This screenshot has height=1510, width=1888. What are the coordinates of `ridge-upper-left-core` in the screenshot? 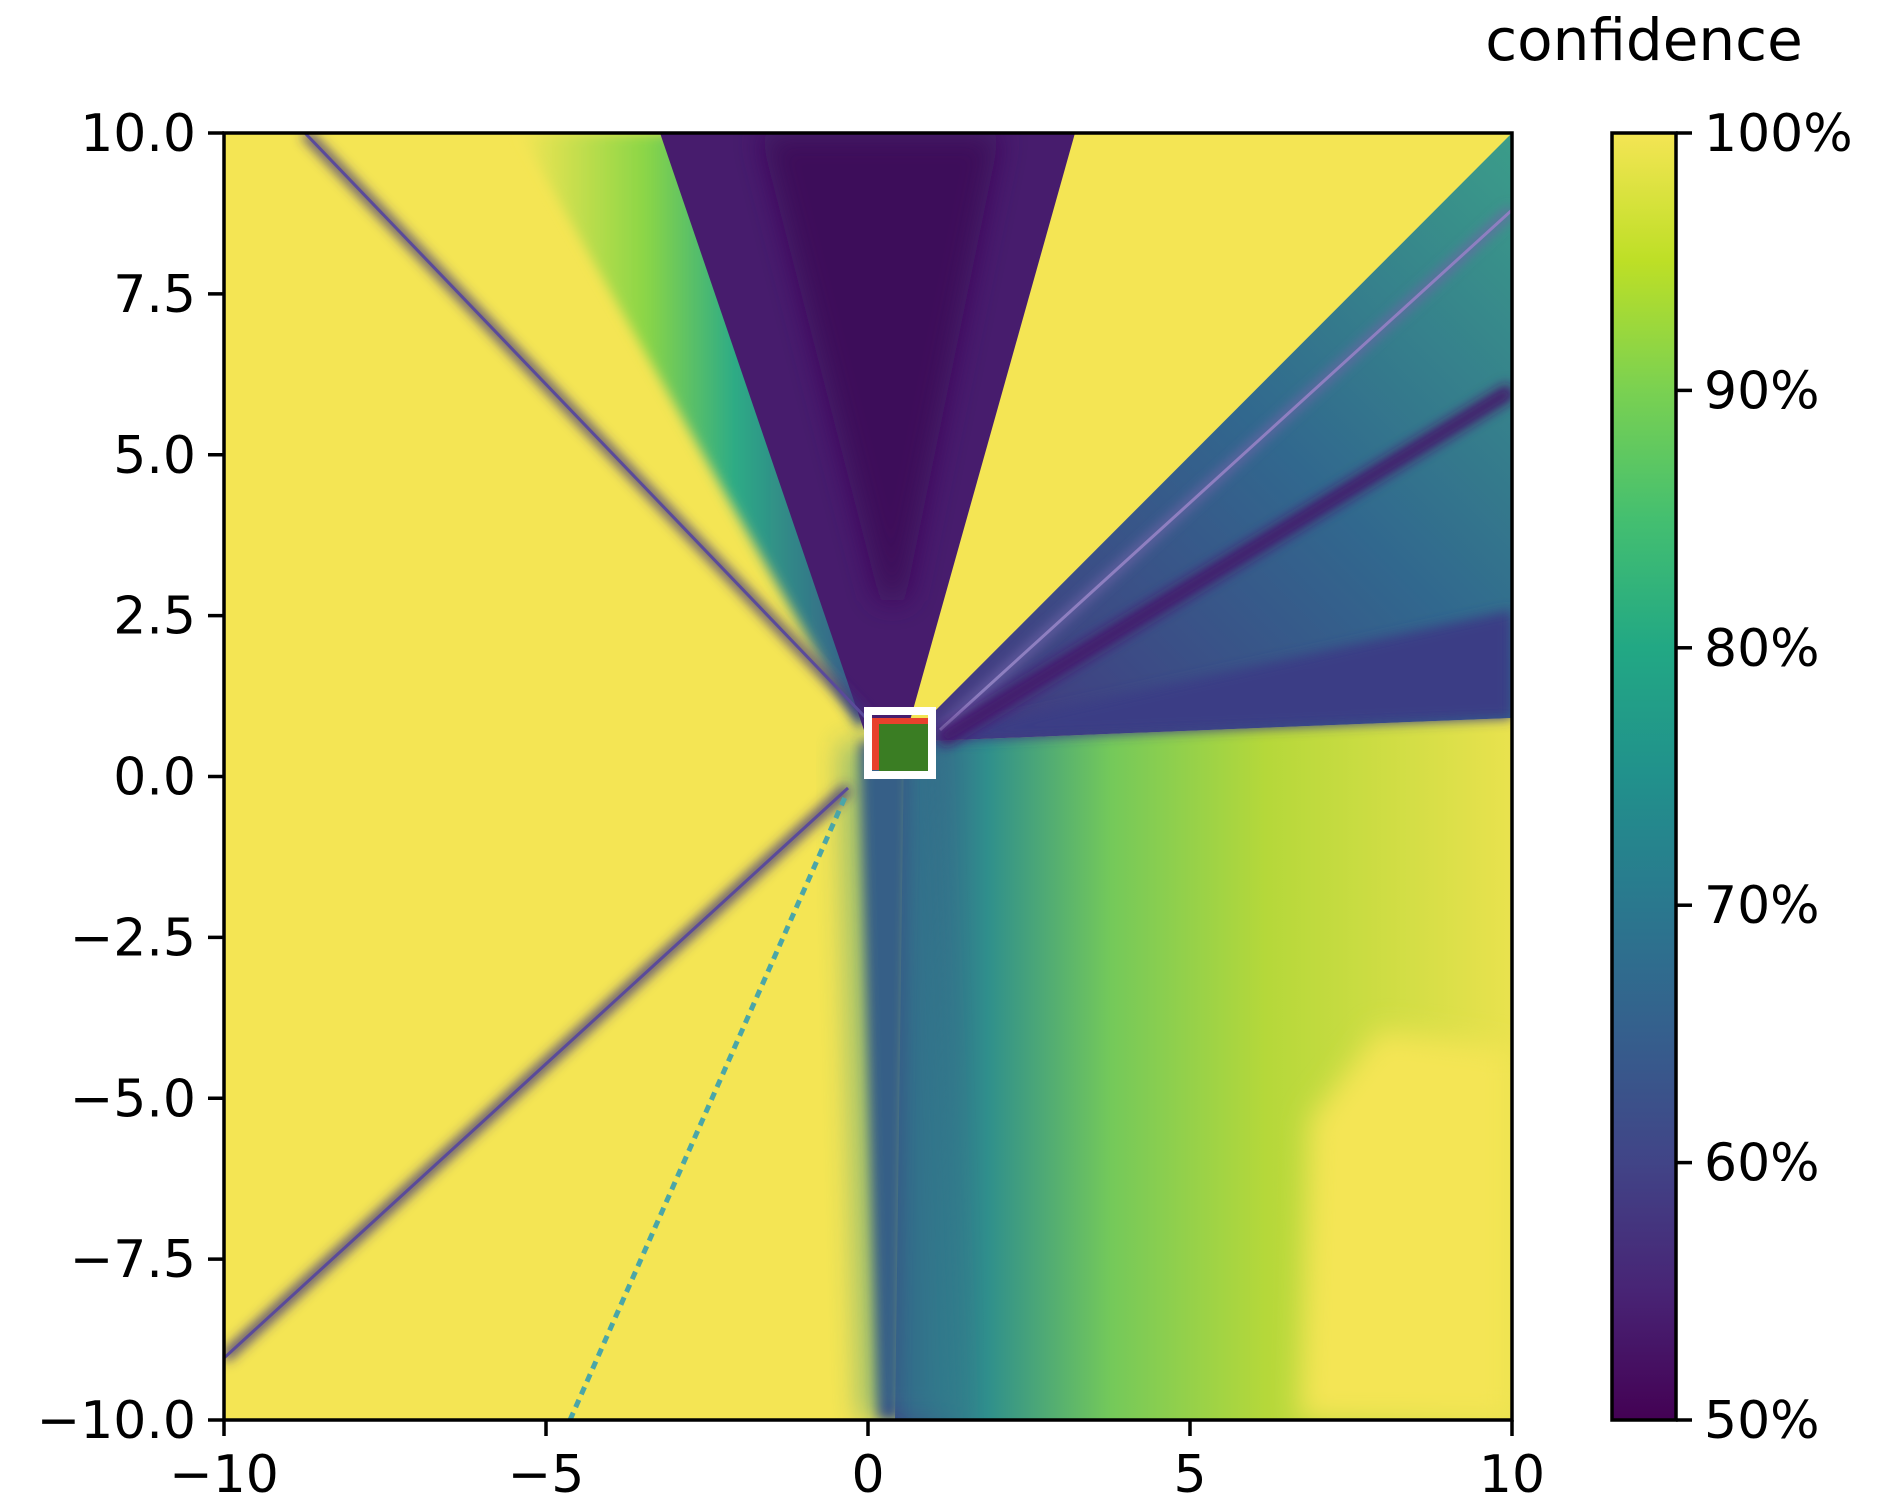 It's located at (585, 426).